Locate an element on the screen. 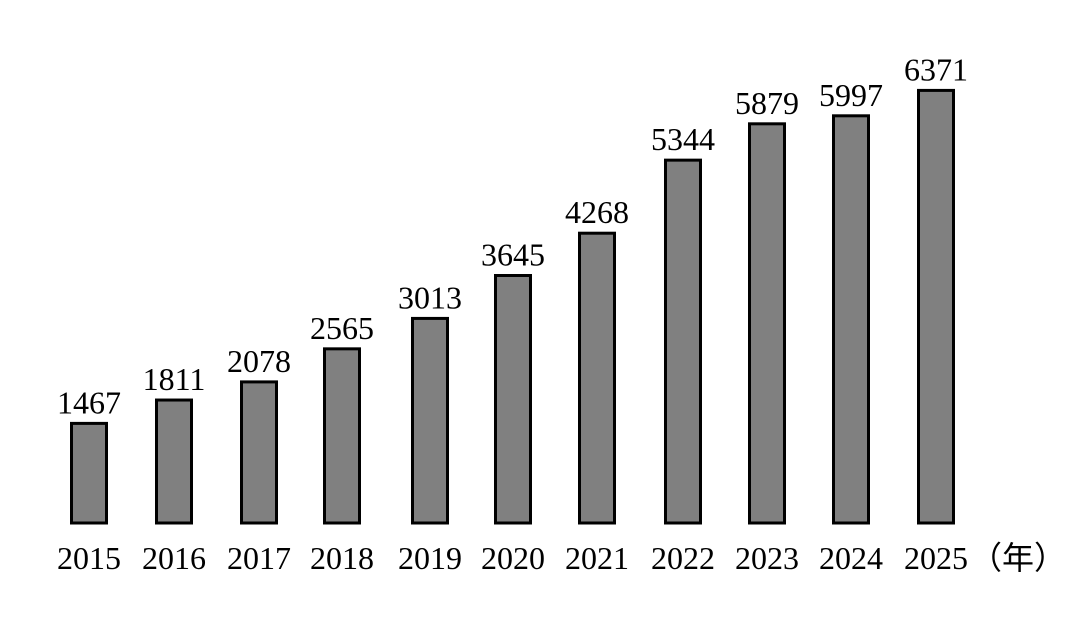 Image resolution: width=1080 pixels, height=624 pixels. value-label-2021: 4268 is located at coordinates (597, 212).